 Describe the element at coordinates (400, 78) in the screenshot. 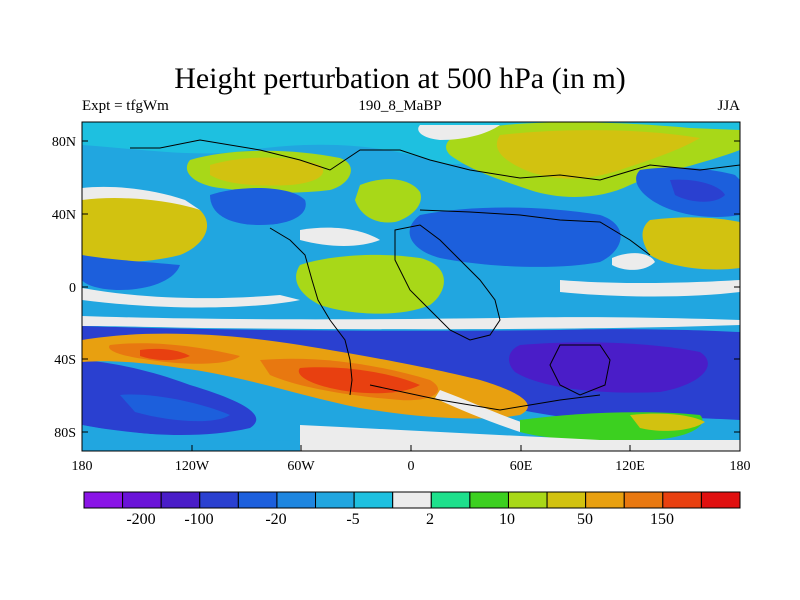

I see `map-title: Height perturbation at 500 hPa (in m)` at that location.